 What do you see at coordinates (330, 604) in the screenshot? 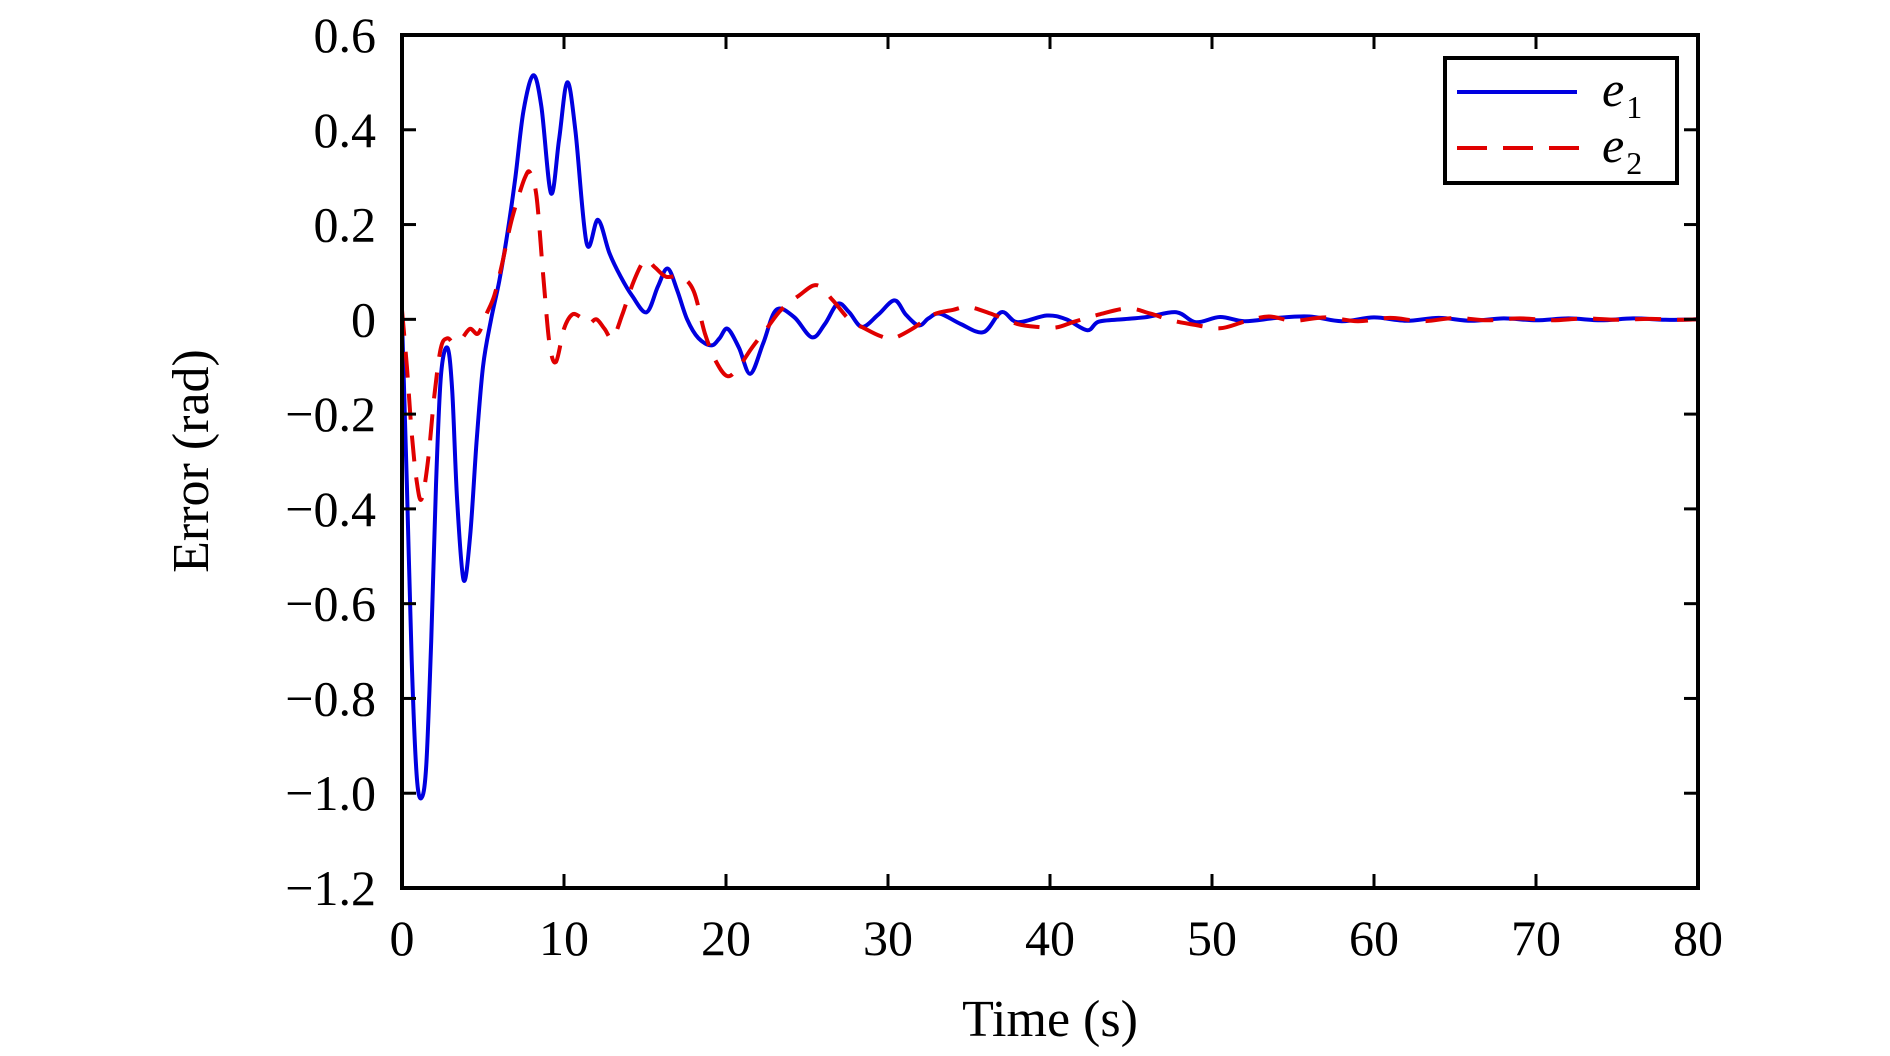
I see `y-tick-label: −0.6` at bounding box center [330, 604].